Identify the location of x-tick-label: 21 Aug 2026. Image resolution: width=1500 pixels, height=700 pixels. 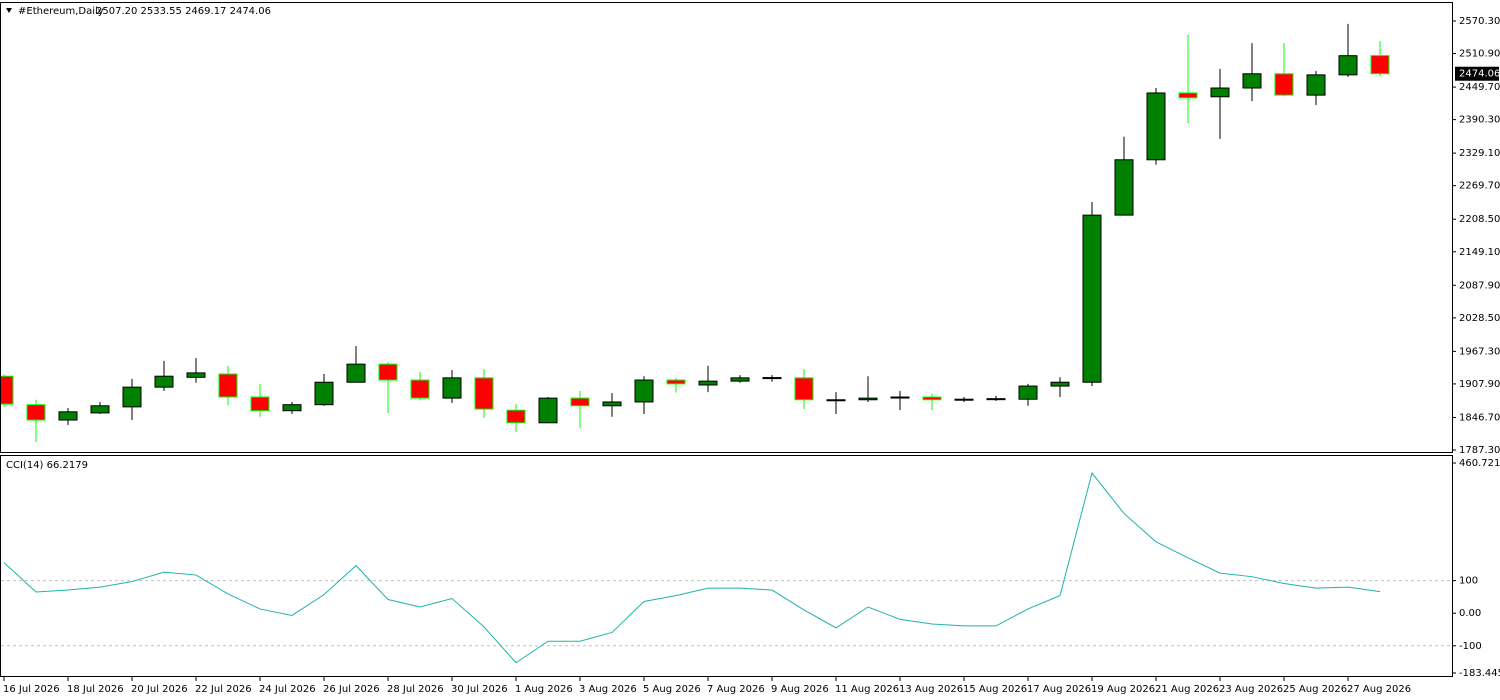
(1187, 689).